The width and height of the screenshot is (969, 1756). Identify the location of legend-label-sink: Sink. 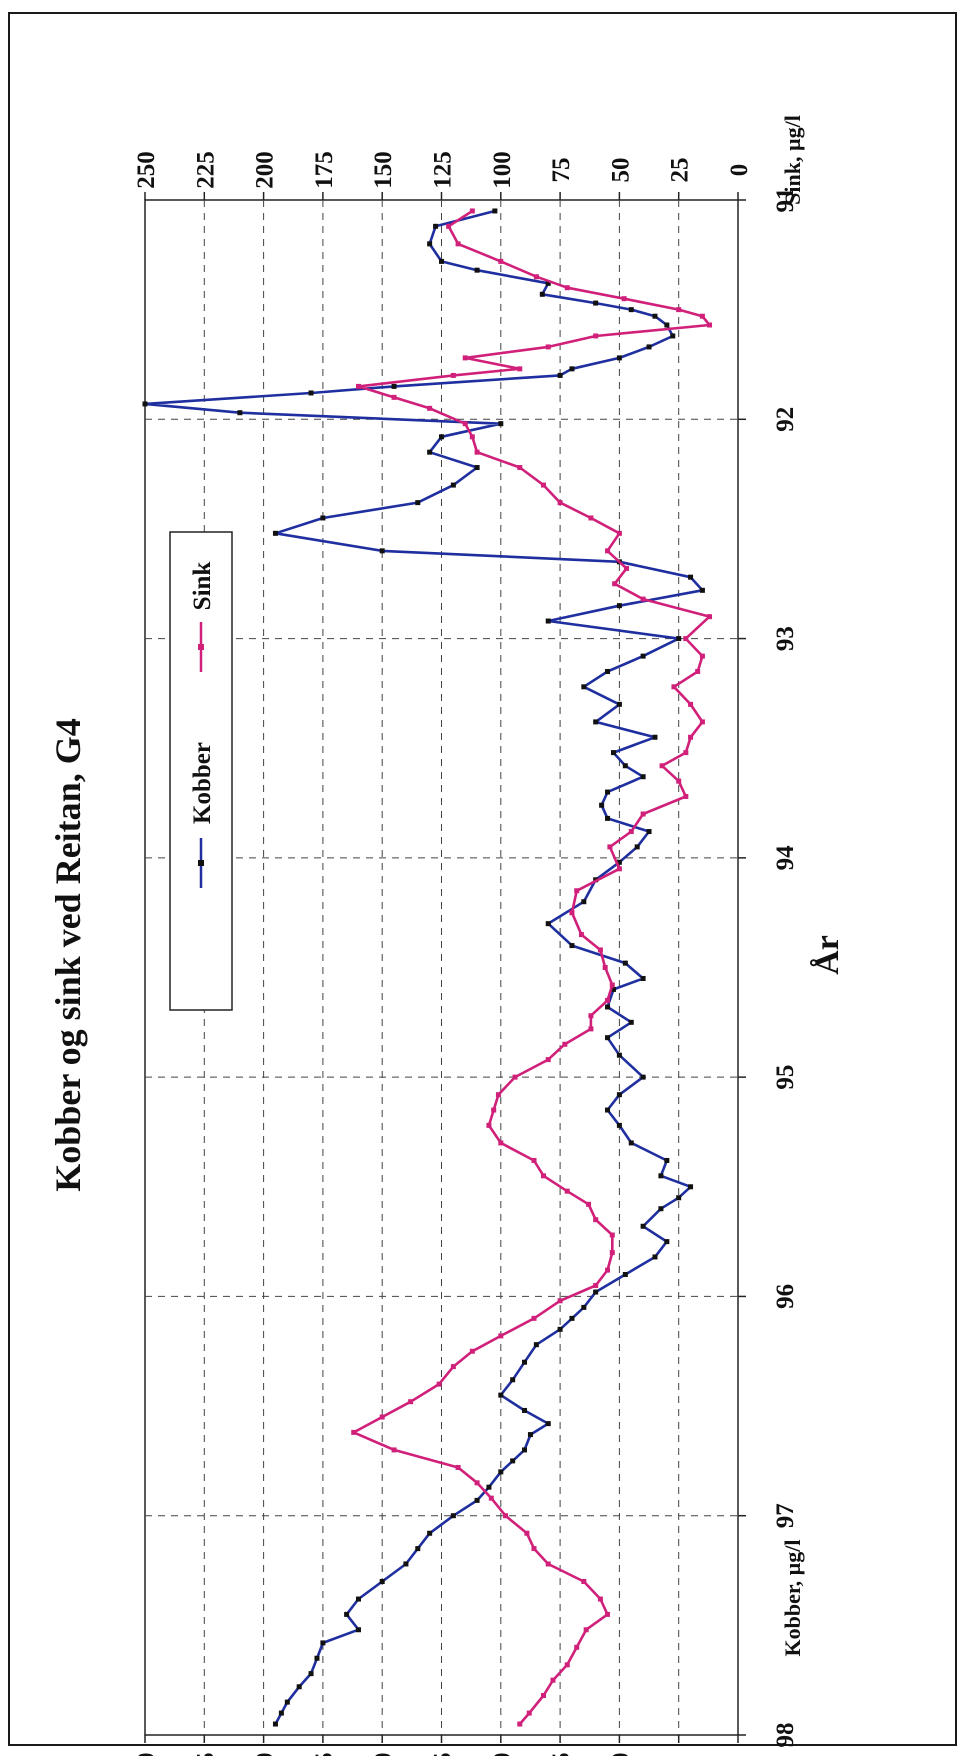
(202, 586).